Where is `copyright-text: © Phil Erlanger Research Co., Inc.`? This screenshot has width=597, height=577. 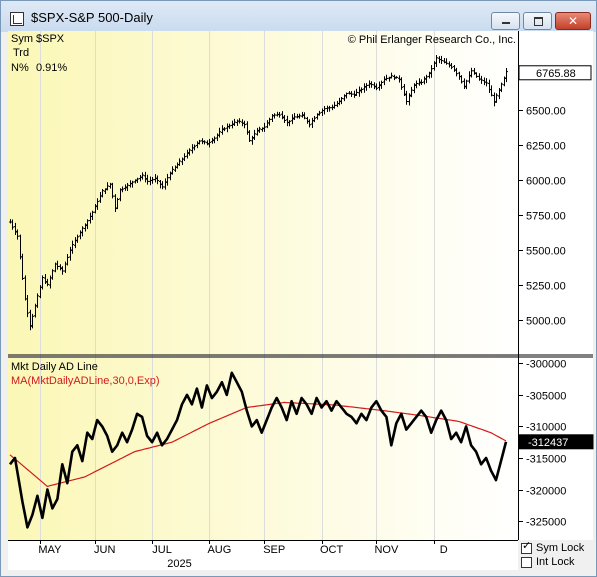
copyright-text: © Phil Erlanger Research Co., Inc. is located at coordinates (432, 40).